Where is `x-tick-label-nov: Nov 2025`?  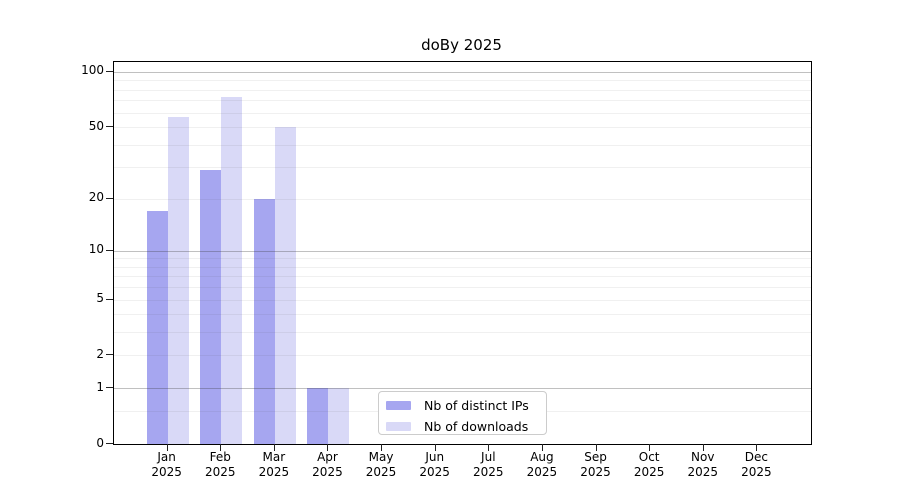
x-tick-label-nov: Nov 2025 is located at coordinates (703, 464).